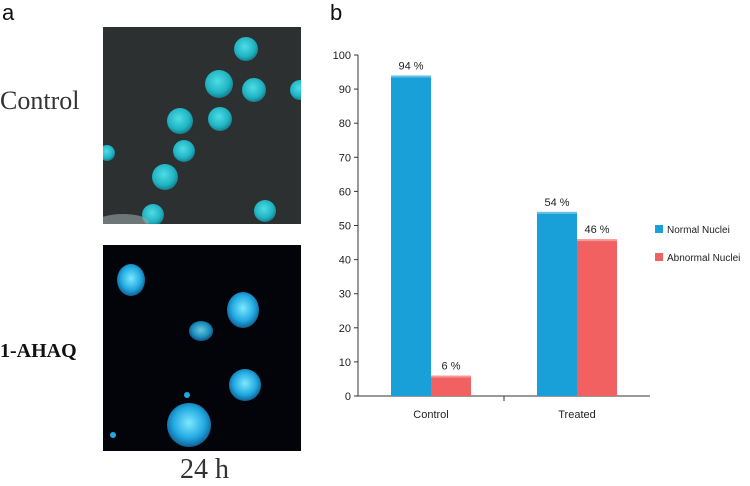 The width and height of the screenshot is (750, 486). I want to click on micrograph-control-image, so click(202, 125).